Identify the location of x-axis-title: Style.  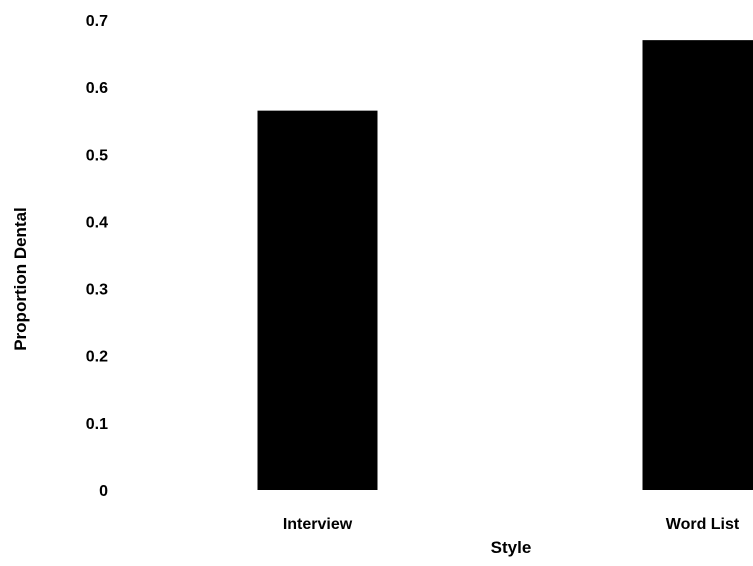
(511, 547).